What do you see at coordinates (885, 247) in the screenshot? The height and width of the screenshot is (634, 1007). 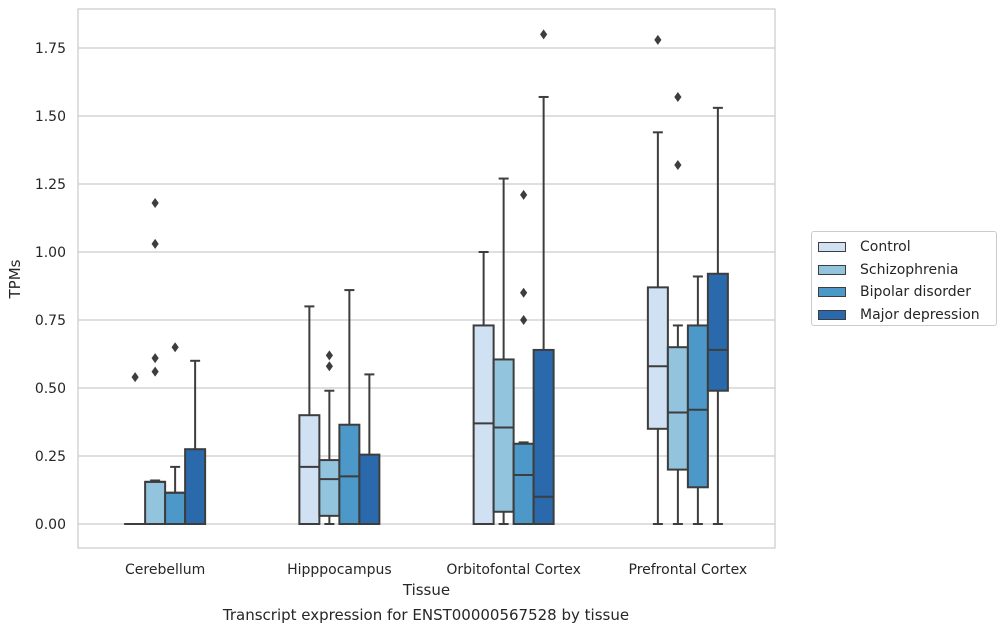 I see `legend-label: Control` at bounding box center [885, 247].